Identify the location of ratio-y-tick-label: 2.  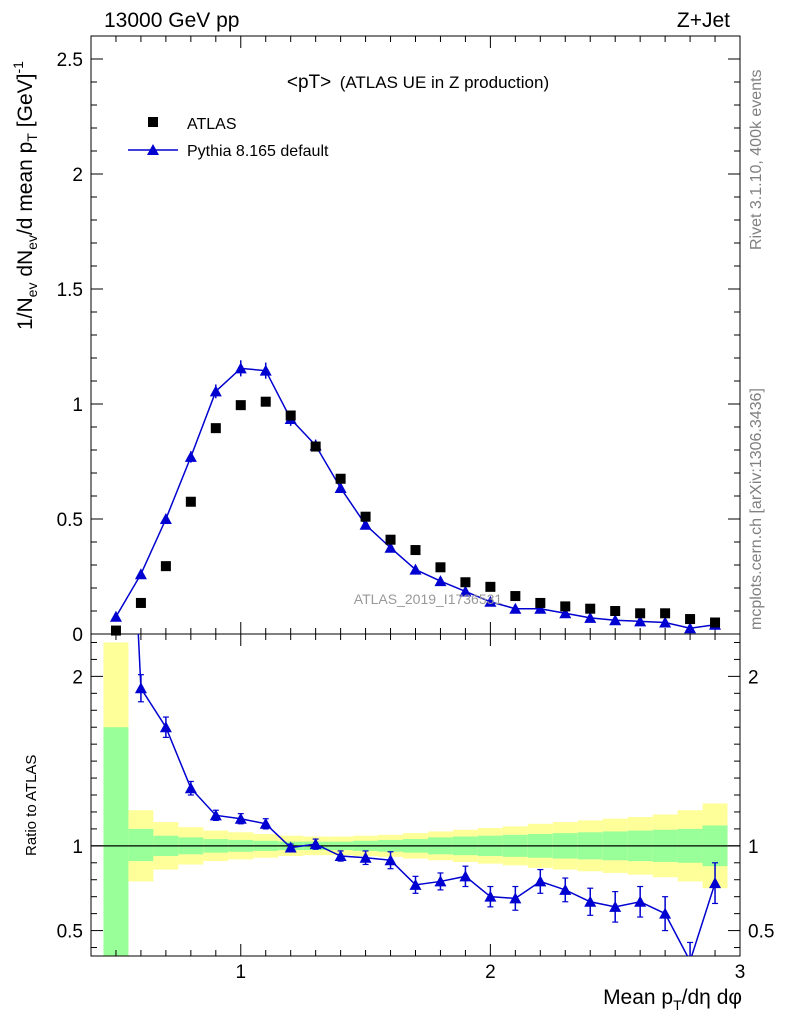
(77, 677).